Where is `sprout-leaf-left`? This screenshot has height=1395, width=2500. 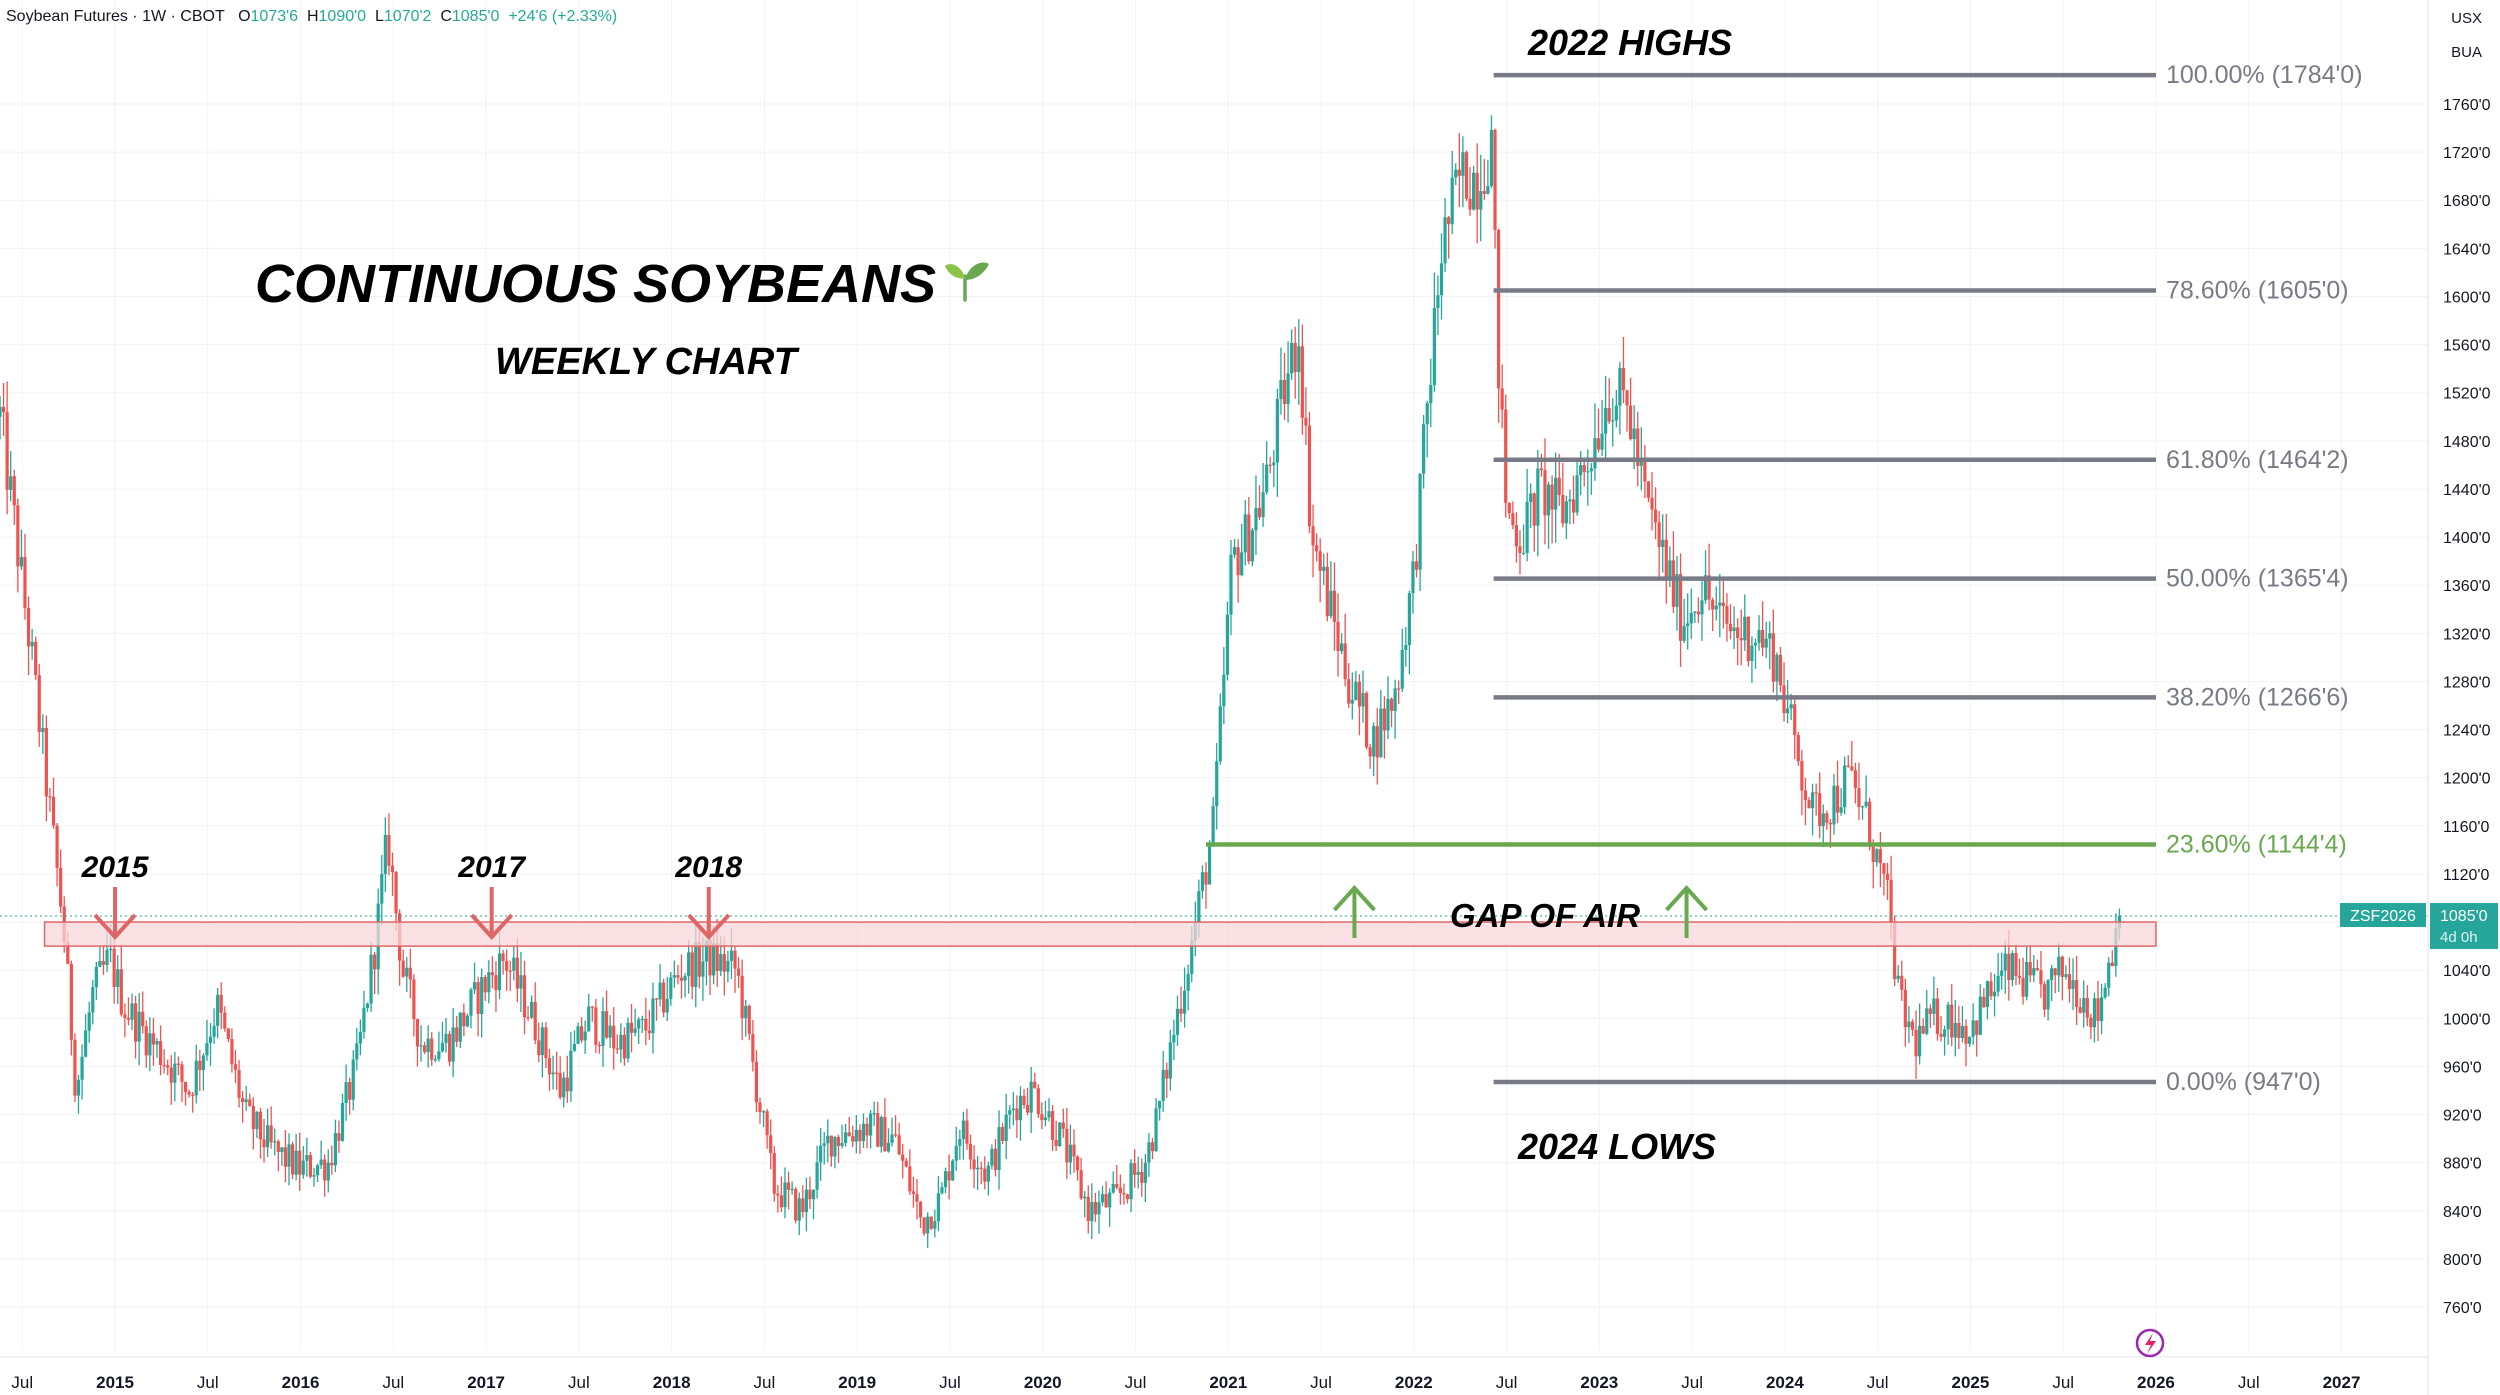
sprout-leaf-left is located at coordinates (955, 271).